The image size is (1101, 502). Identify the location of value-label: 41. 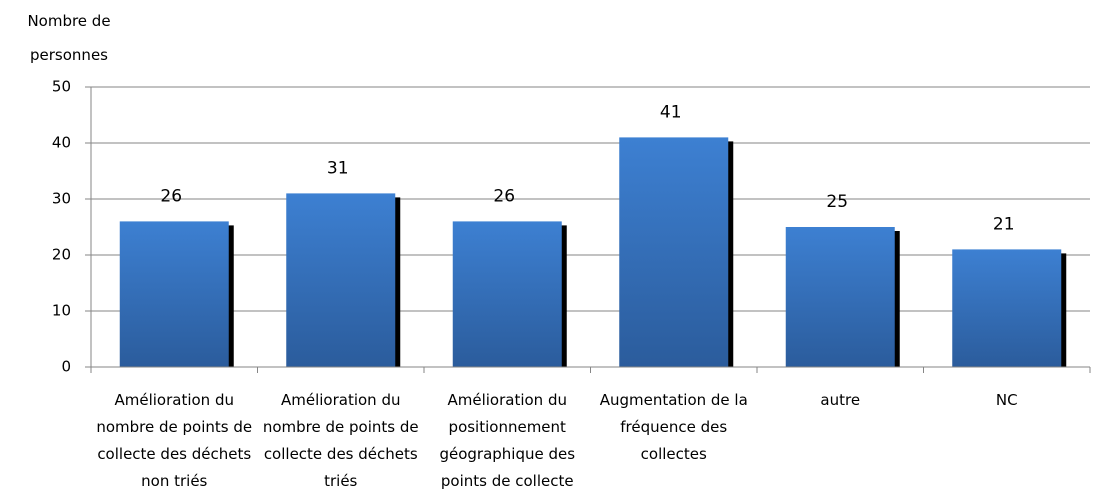
(671, 112).